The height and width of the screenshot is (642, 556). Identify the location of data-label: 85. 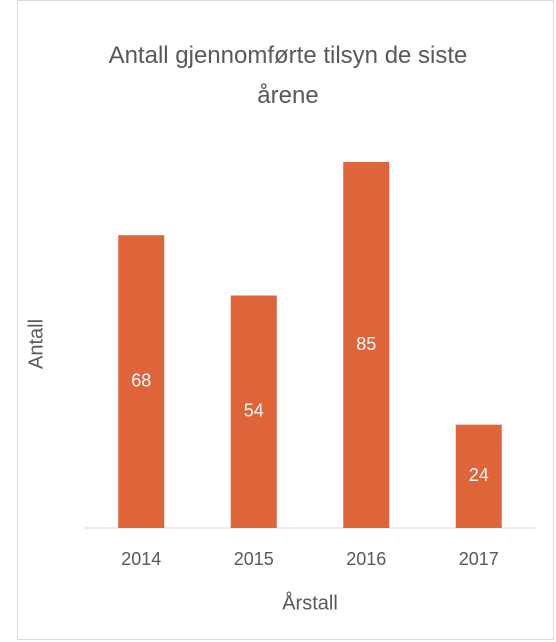
(366, 344).